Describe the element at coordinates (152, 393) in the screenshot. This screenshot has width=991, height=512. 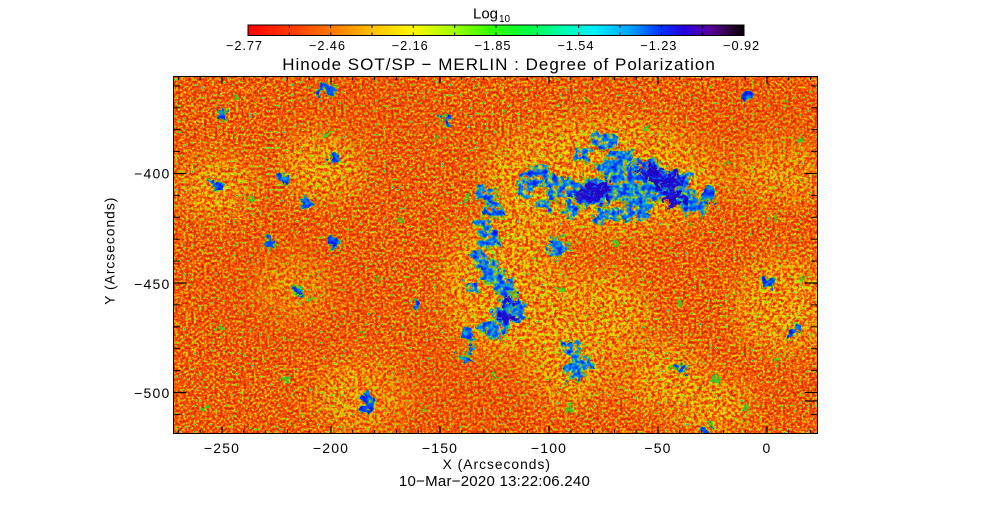
I see `svg-text: −500` at that location.